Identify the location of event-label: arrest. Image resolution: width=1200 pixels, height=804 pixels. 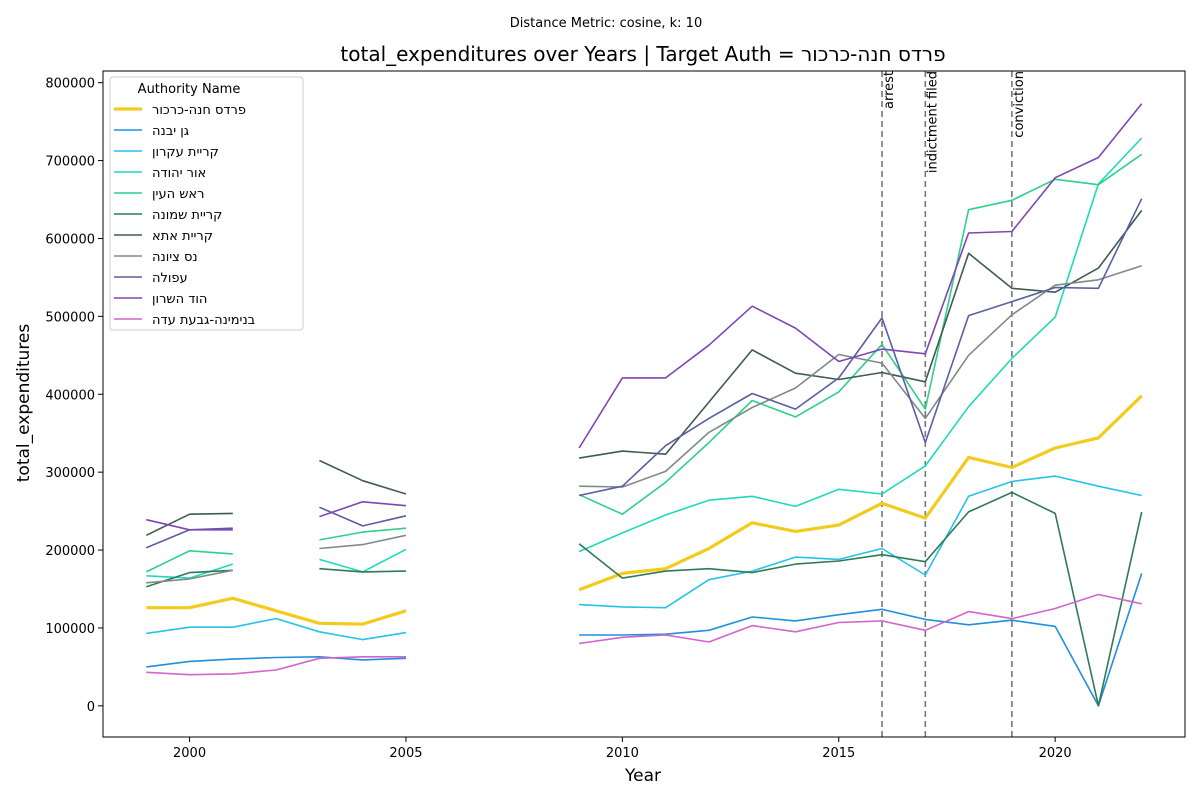
(889, 90).